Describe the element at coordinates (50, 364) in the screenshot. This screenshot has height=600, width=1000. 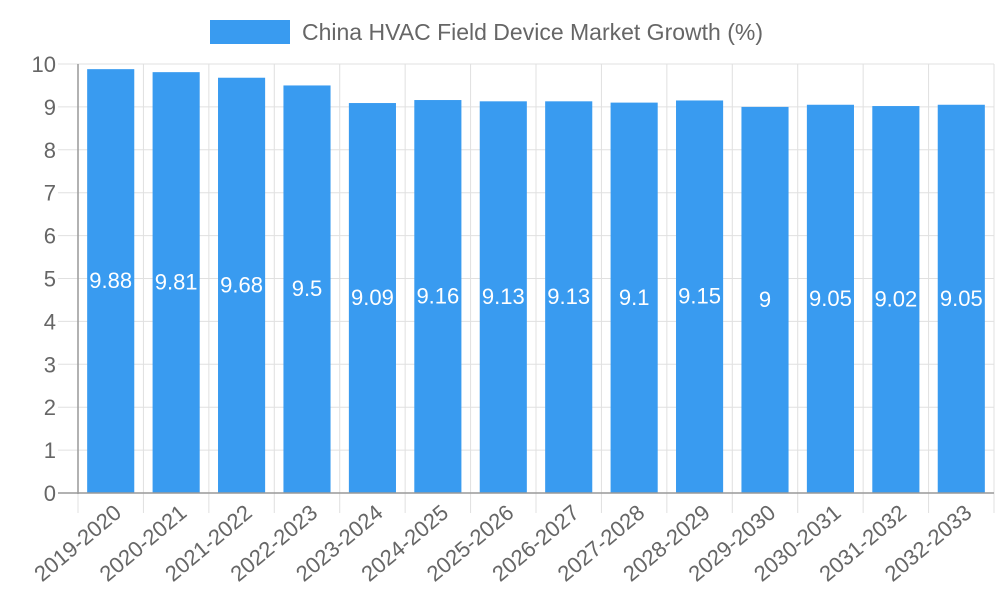
I see `y-tick-label: 3` at that location.